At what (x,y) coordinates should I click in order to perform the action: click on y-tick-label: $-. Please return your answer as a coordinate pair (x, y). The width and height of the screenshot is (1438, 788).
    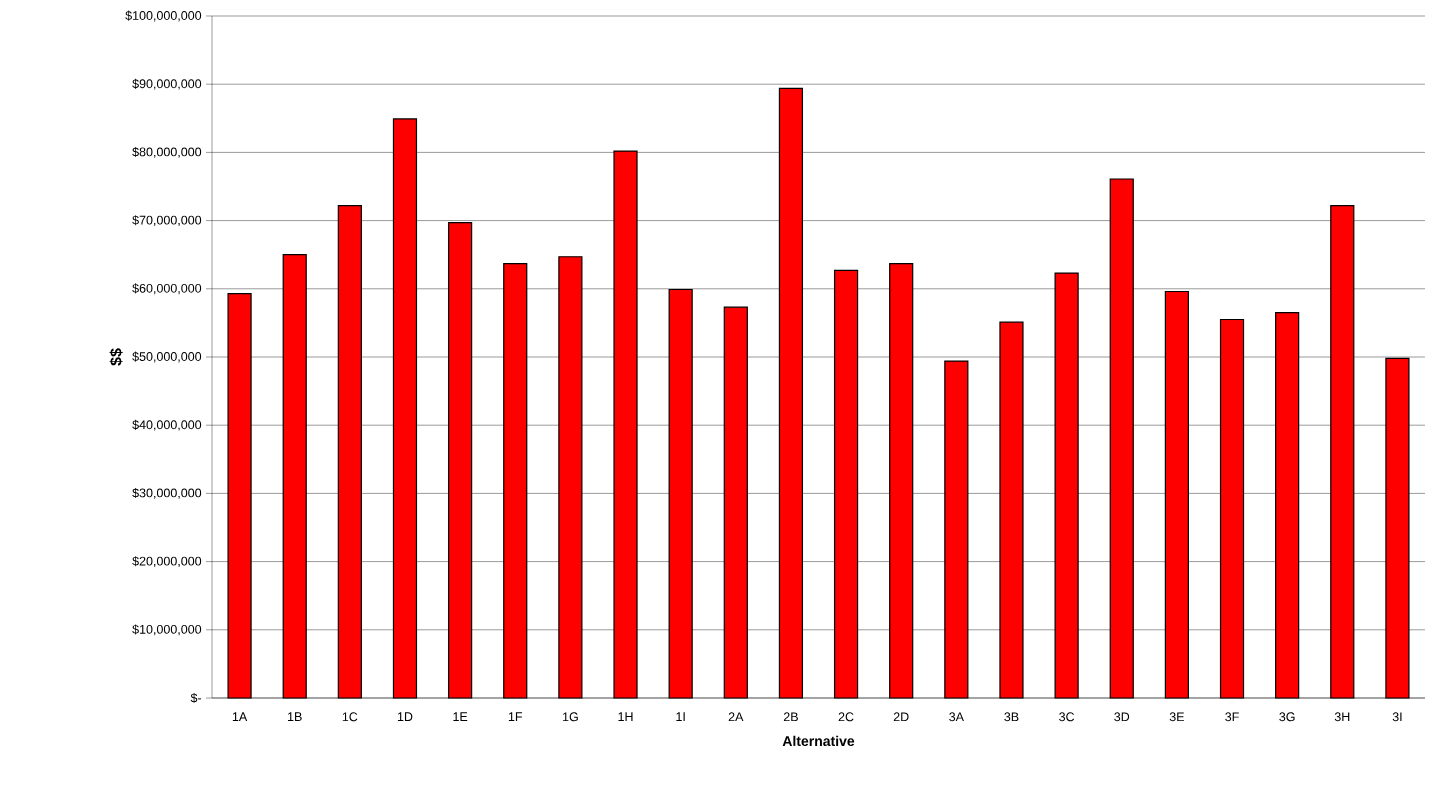
    Looking at the image, I should click on (196, 698).